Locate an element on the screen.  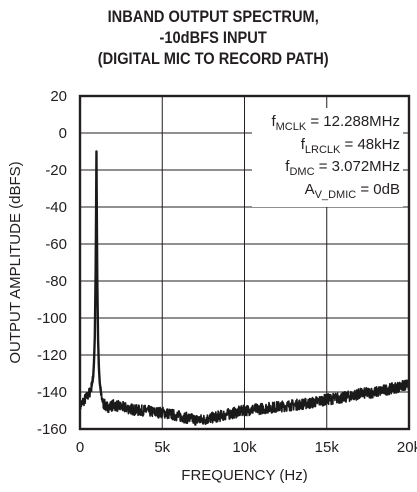
y-axis-label: OUTPUT AMPLITUDE (dBFS) is located at coordinates (15, 262).